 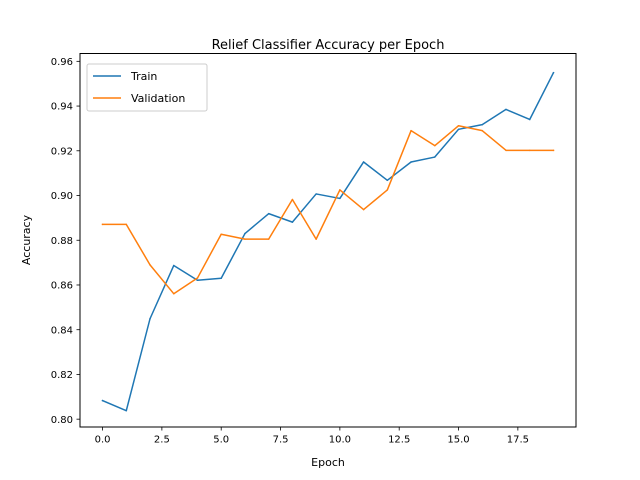 What do you see at coordinates (62, 330) in the screenshot?
I see `y-tick-label: 0.84` at bounding box center [62, 330].